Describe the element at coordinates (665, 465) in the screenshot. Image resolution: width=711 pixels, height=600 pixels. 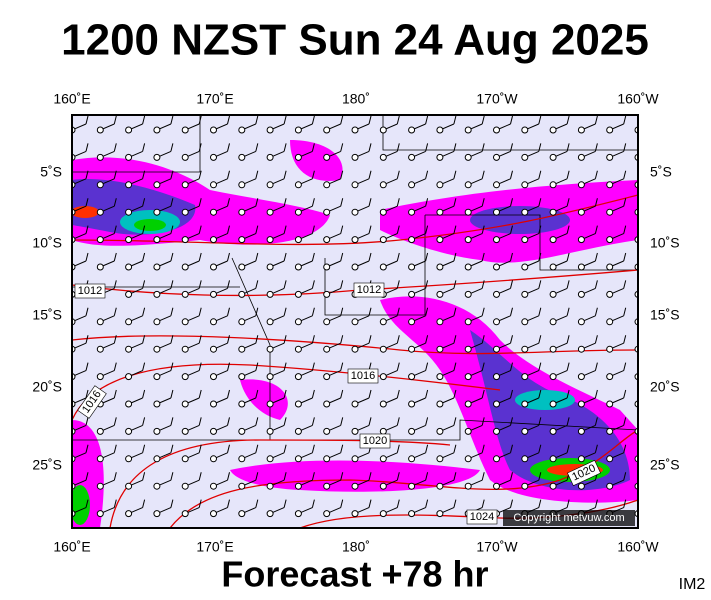
I see `right-lat-label: 25˚S` at that location.